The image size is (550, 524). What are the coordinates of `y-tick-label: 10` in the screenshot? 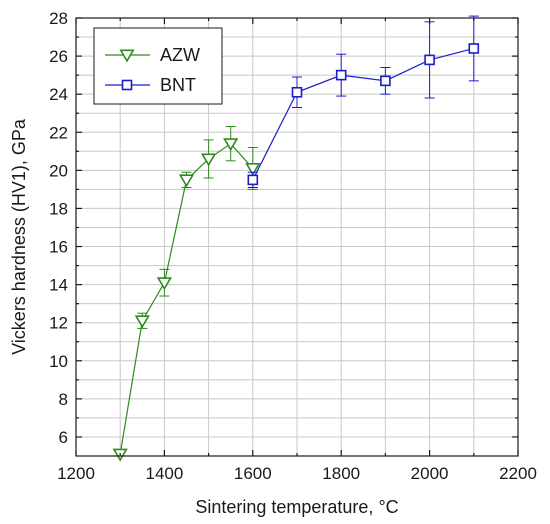 It's located at (58, 361).